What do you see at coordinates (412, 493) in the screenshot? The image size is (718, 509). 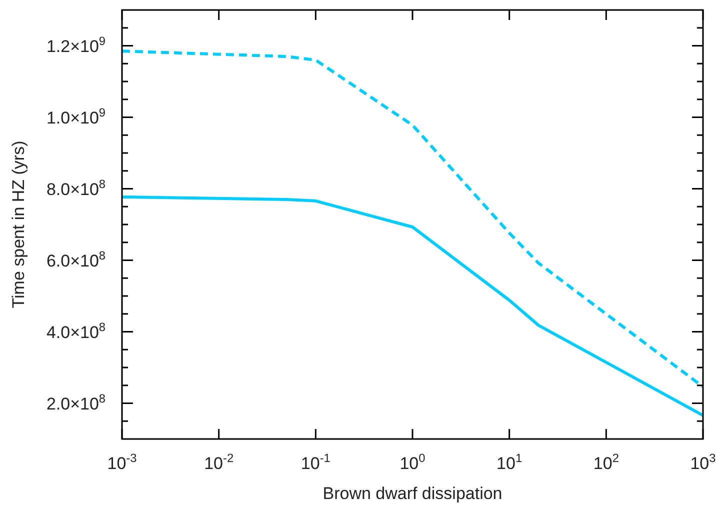 I see `x-axis-title: Brown dwarf dissipation` at bounding box center [412, 493].